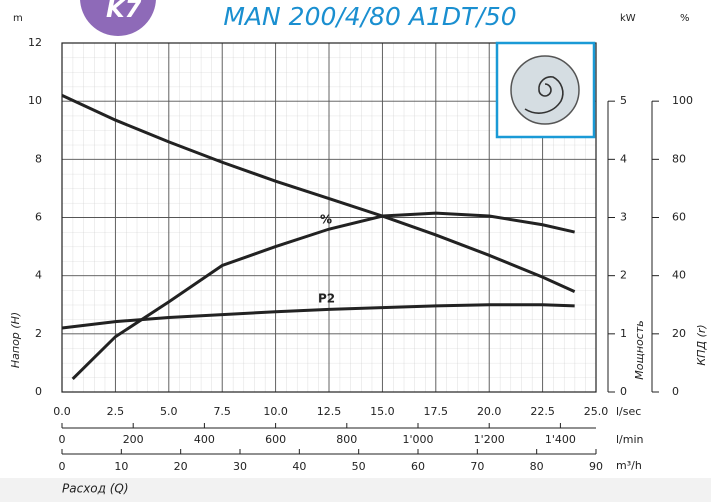  Describe the element at coordinates (623, 275) in the screenshot. I see `y2-tick-label: 2` at that location.